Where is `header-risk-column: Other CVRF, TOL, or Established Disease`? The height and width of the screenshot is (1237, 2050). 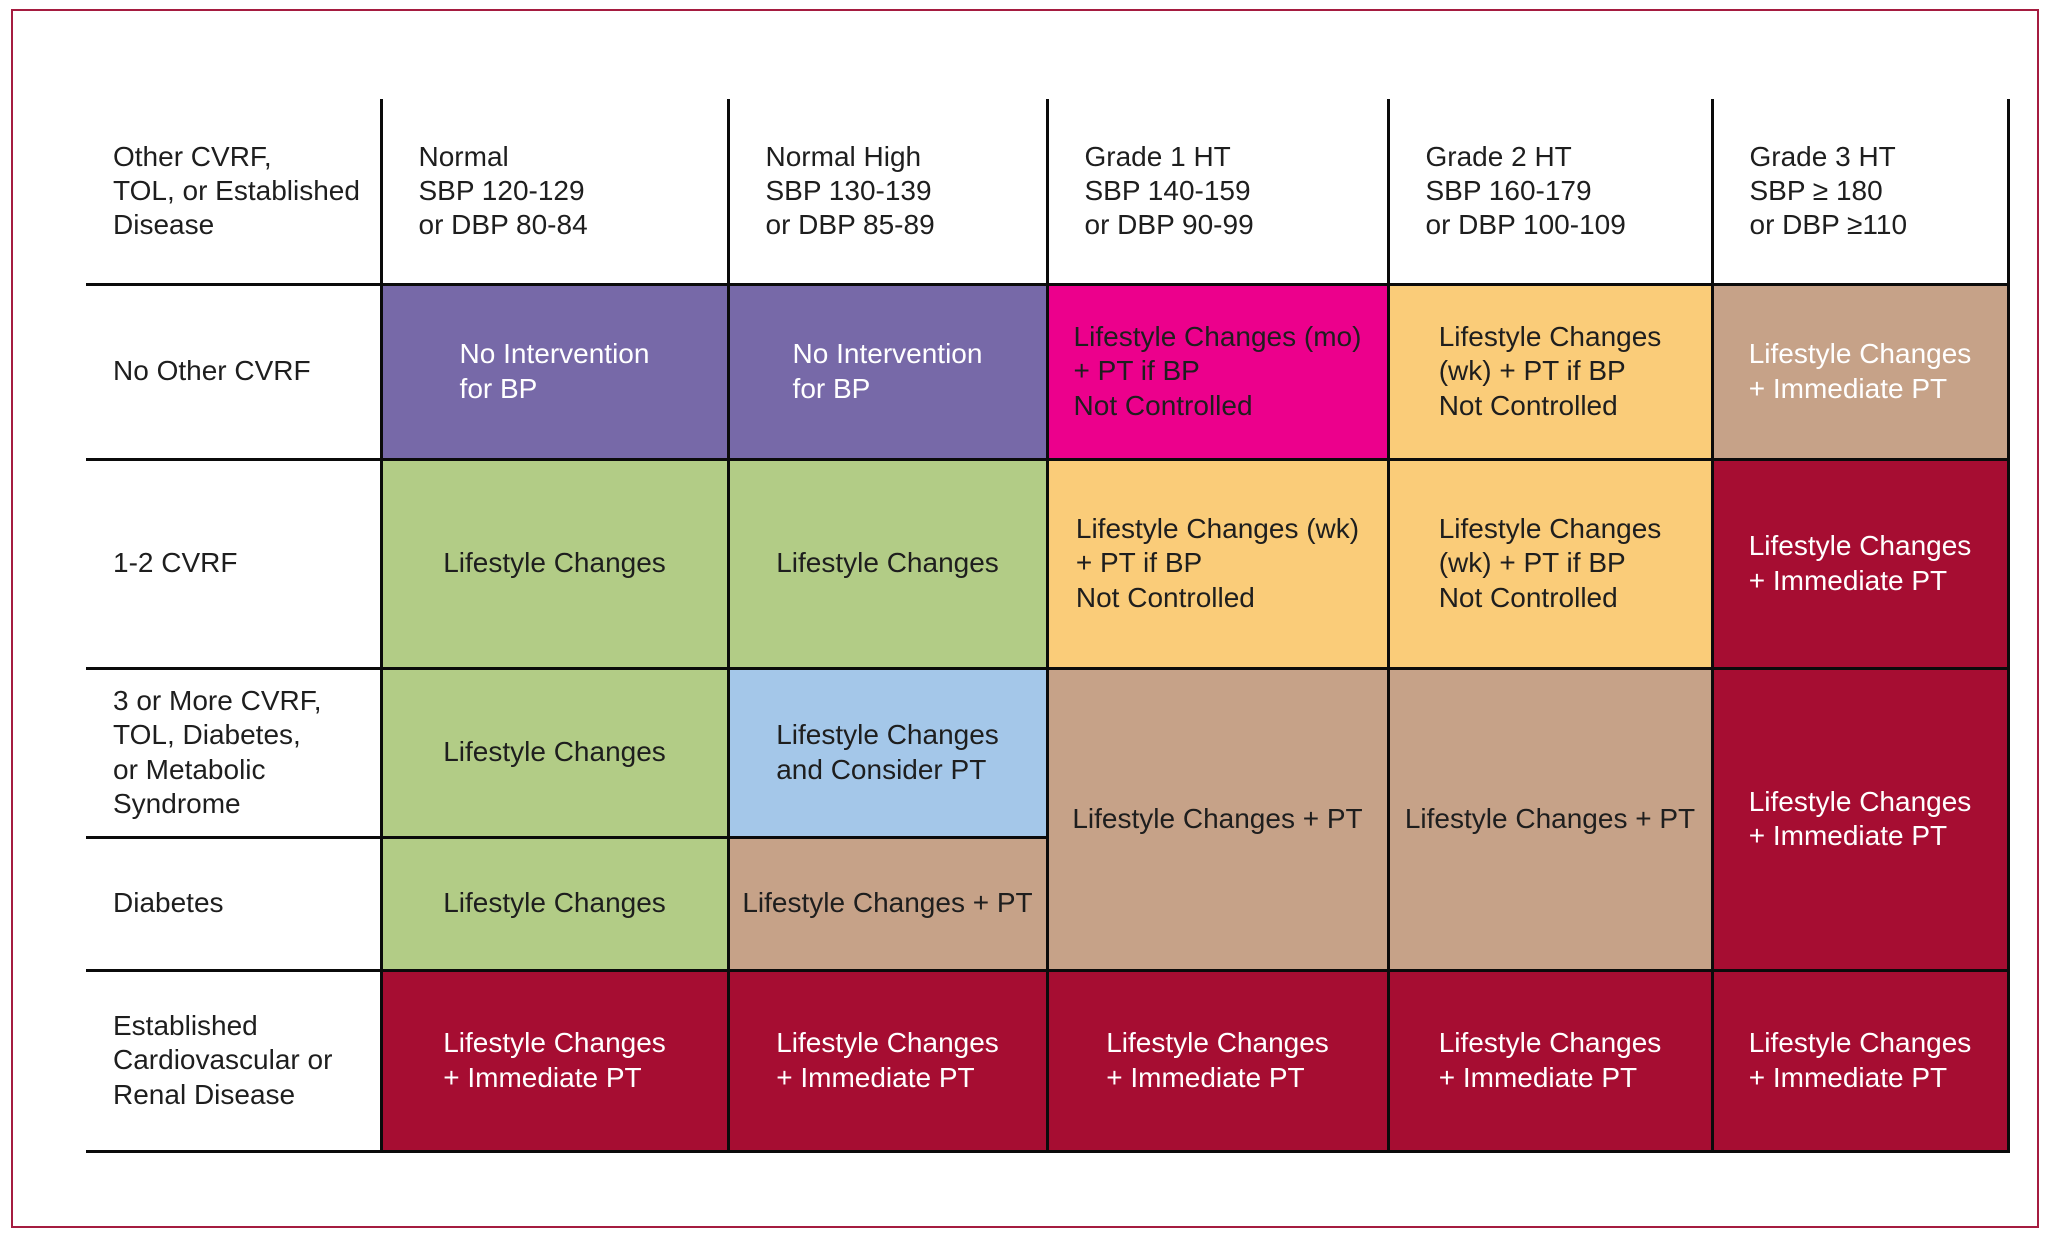
header-risk-column: Other CVRF, TOL, or Established Disease is located at coordinates (234, 192).